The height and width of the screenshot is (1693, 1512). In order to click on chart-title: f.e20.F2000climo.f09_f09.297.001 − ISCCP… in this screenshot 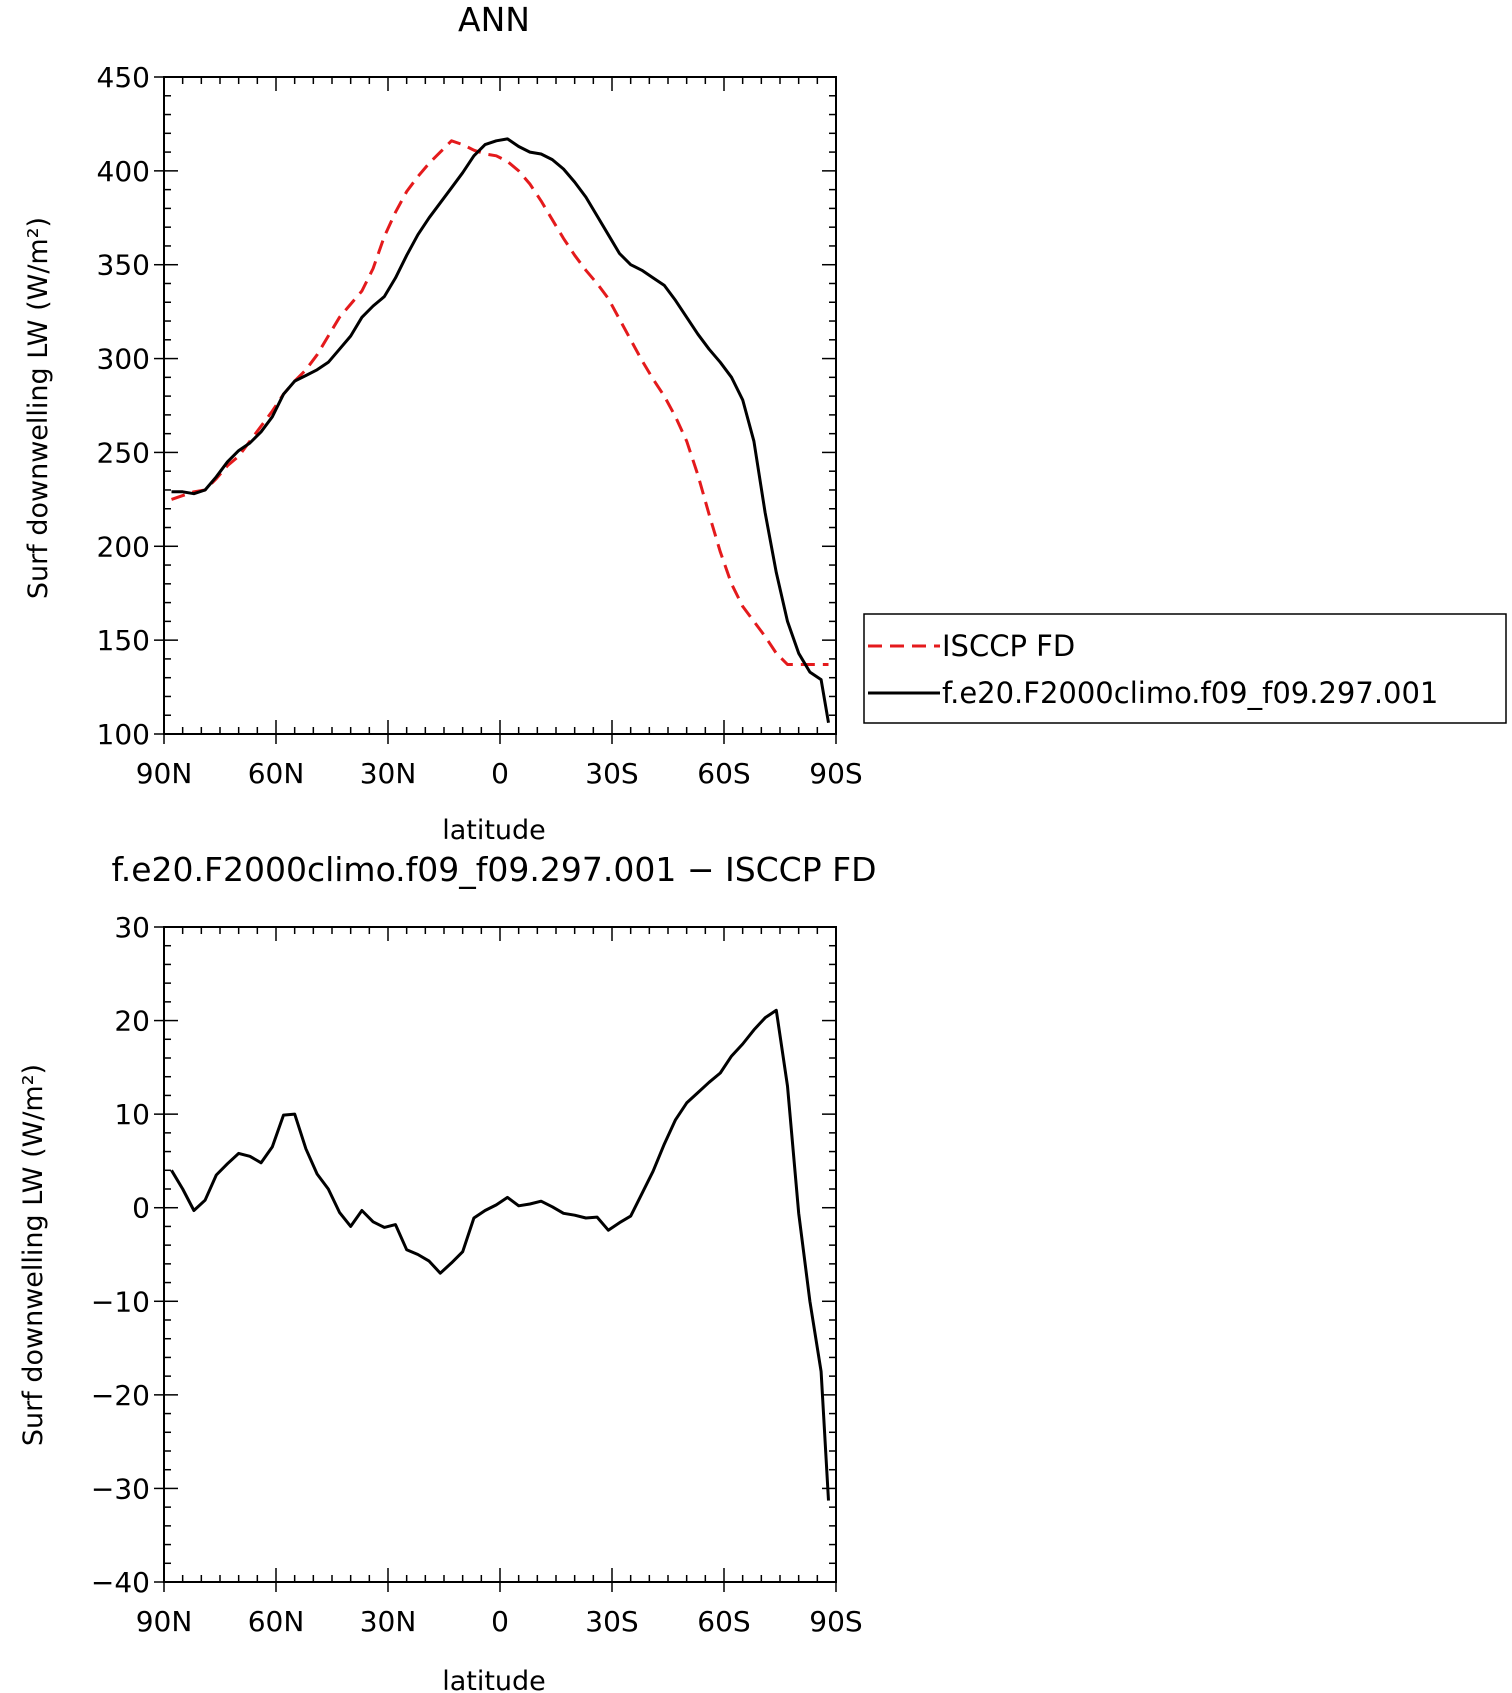, I will do `click(493, 869)`.